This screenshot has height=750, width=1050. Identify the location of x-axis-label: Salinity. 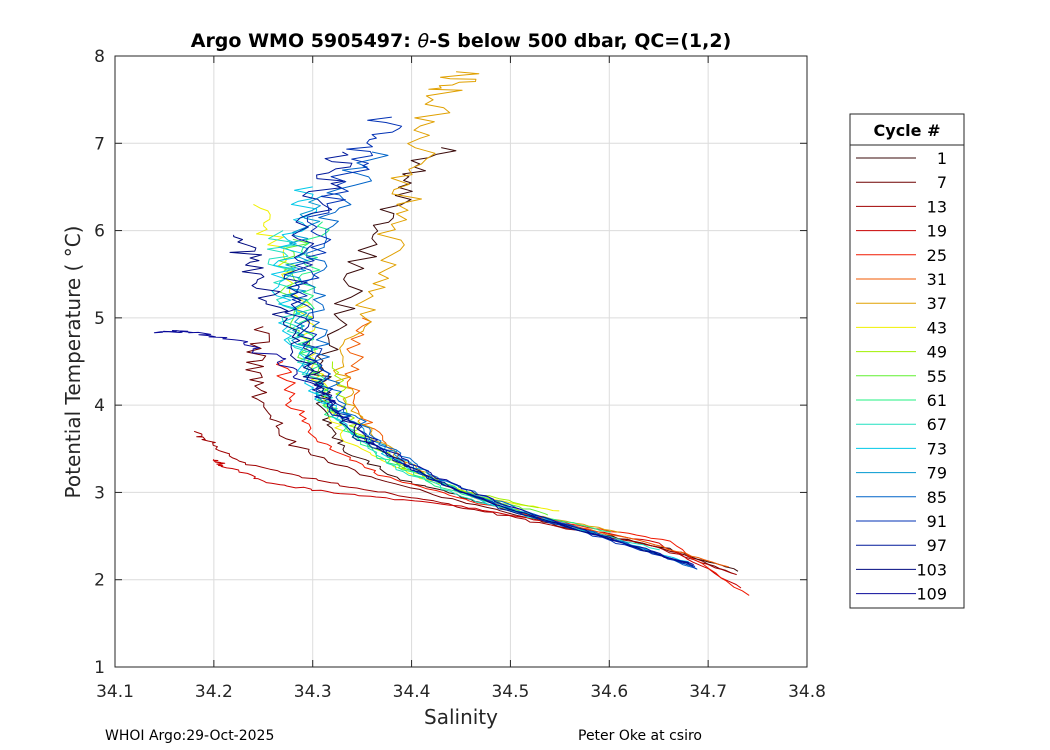
(461, 717).